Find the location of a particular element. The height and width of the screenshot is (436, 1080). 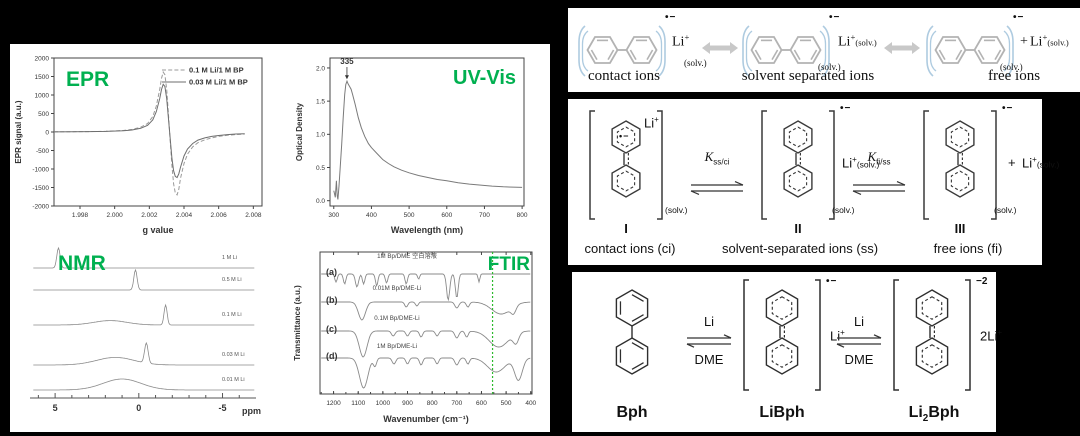

text-primitive: 900 is located at coordinates (407, 403).